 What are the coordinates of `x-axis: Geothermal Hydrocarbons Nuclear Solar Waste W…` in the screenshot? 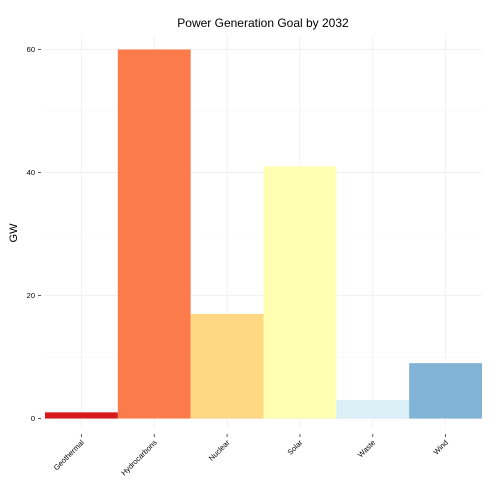 It's located at (251, 455).